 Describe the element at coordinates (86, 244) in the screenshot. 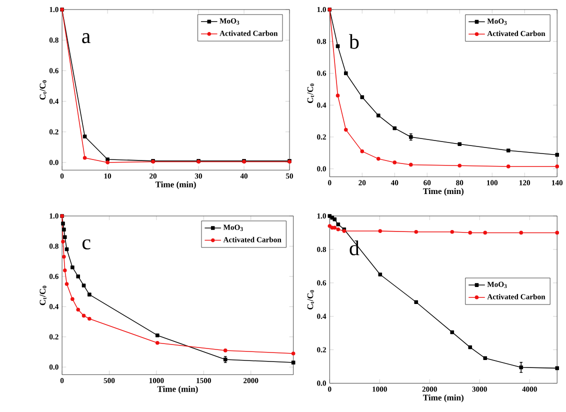

I see `annotation: c` at that location.